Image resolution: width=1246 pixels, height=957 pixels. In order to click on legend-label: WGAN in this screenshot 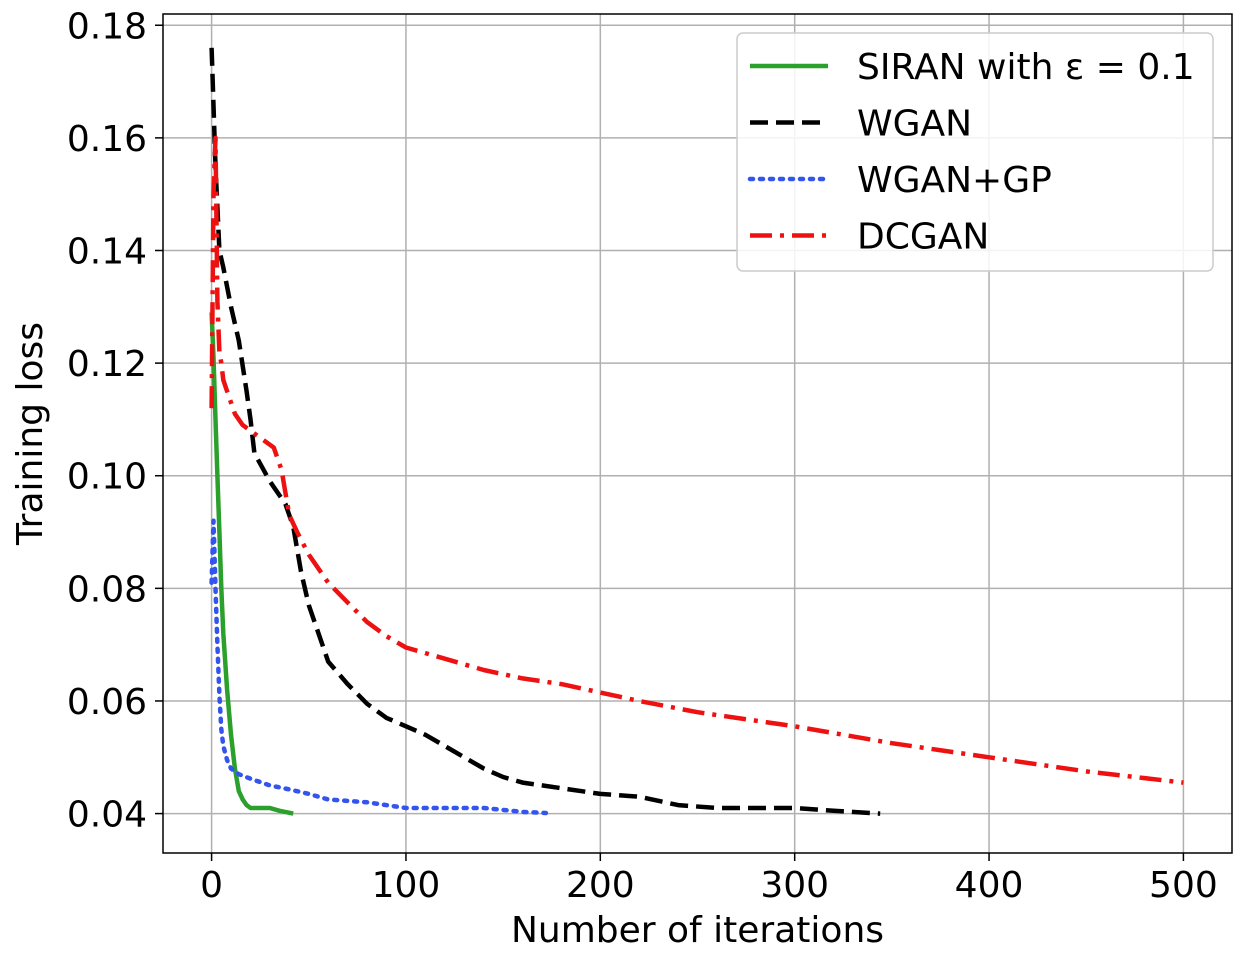, I will do `click(914, 124)`.